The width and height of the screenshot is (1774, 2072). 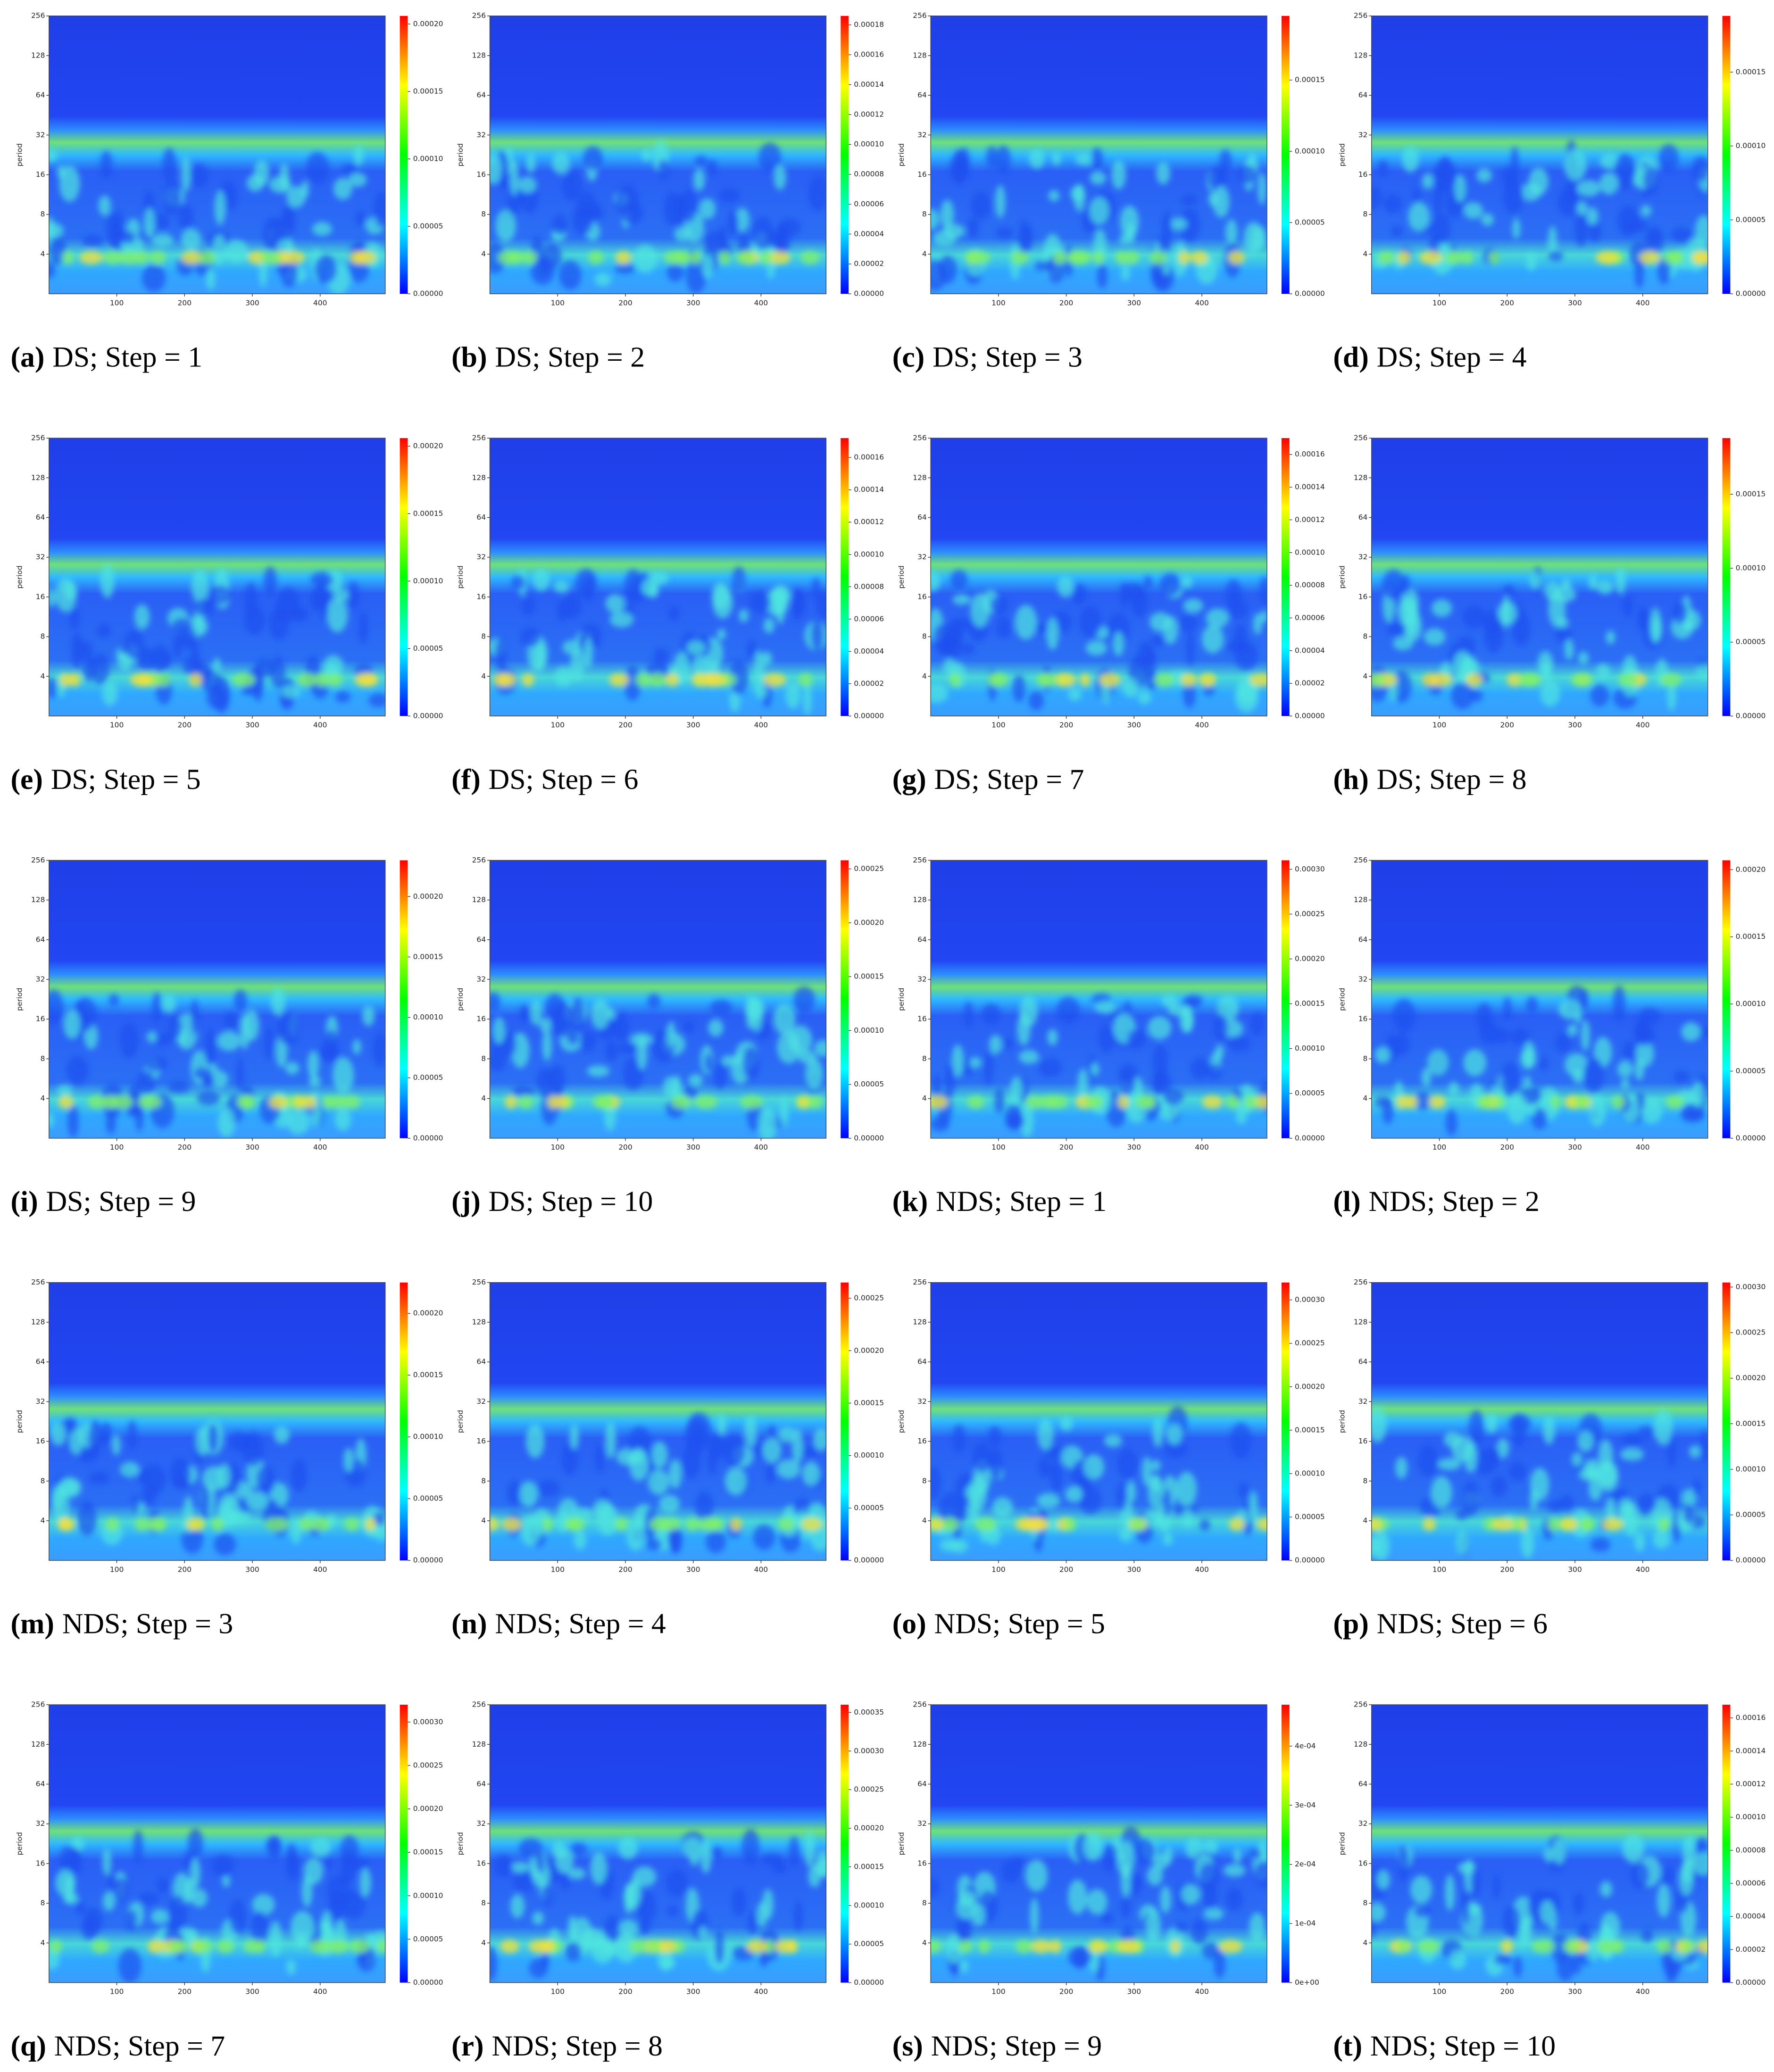 What do you see at coordinates (1350, 779) in the screenshot?
I see `caption-label: (h)` at bounding box center [1350, 779].